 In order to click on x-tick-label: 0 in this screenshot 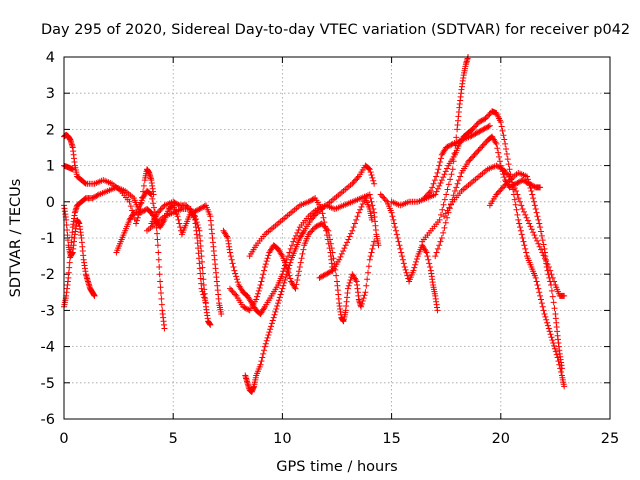, I will do `click(63, 439)`.